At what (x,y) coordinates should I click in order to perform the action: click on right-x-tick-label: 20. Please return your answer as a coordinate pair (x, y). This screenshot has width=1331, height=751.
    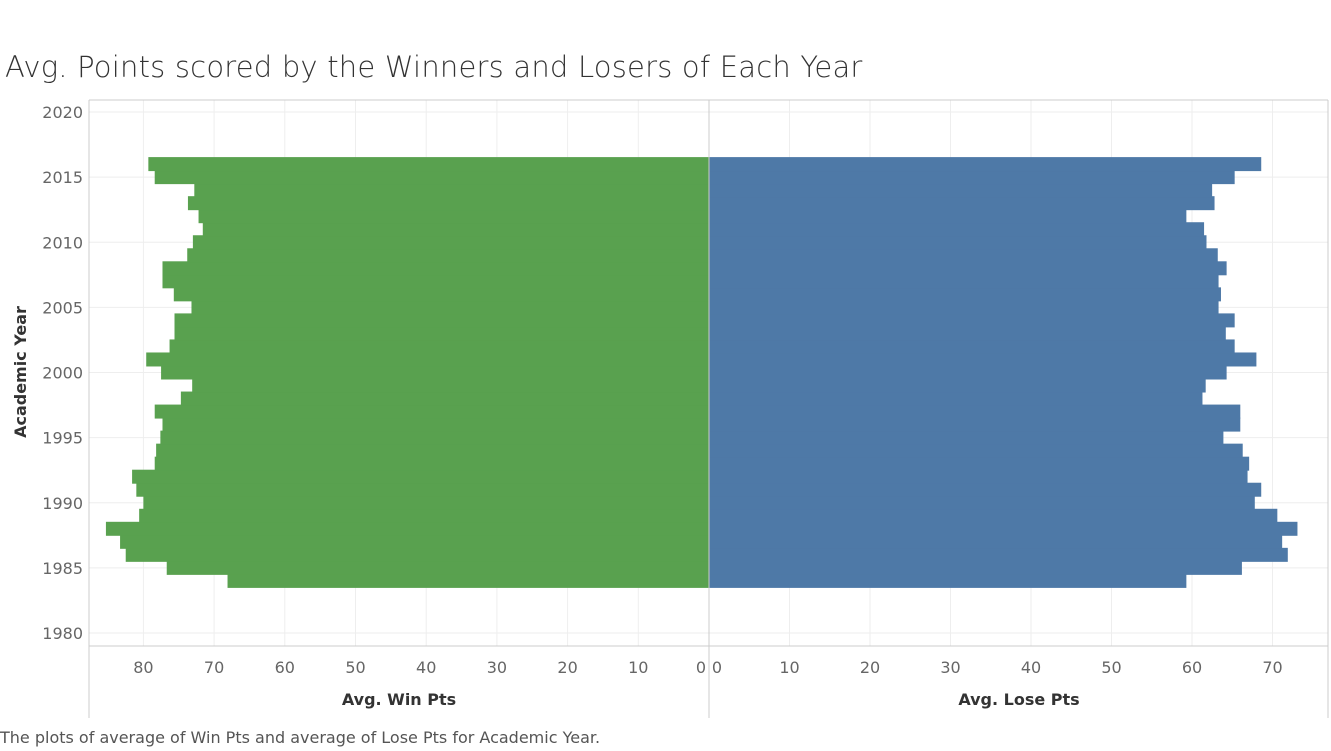
    Looking at the image, I should click on (870, 667).